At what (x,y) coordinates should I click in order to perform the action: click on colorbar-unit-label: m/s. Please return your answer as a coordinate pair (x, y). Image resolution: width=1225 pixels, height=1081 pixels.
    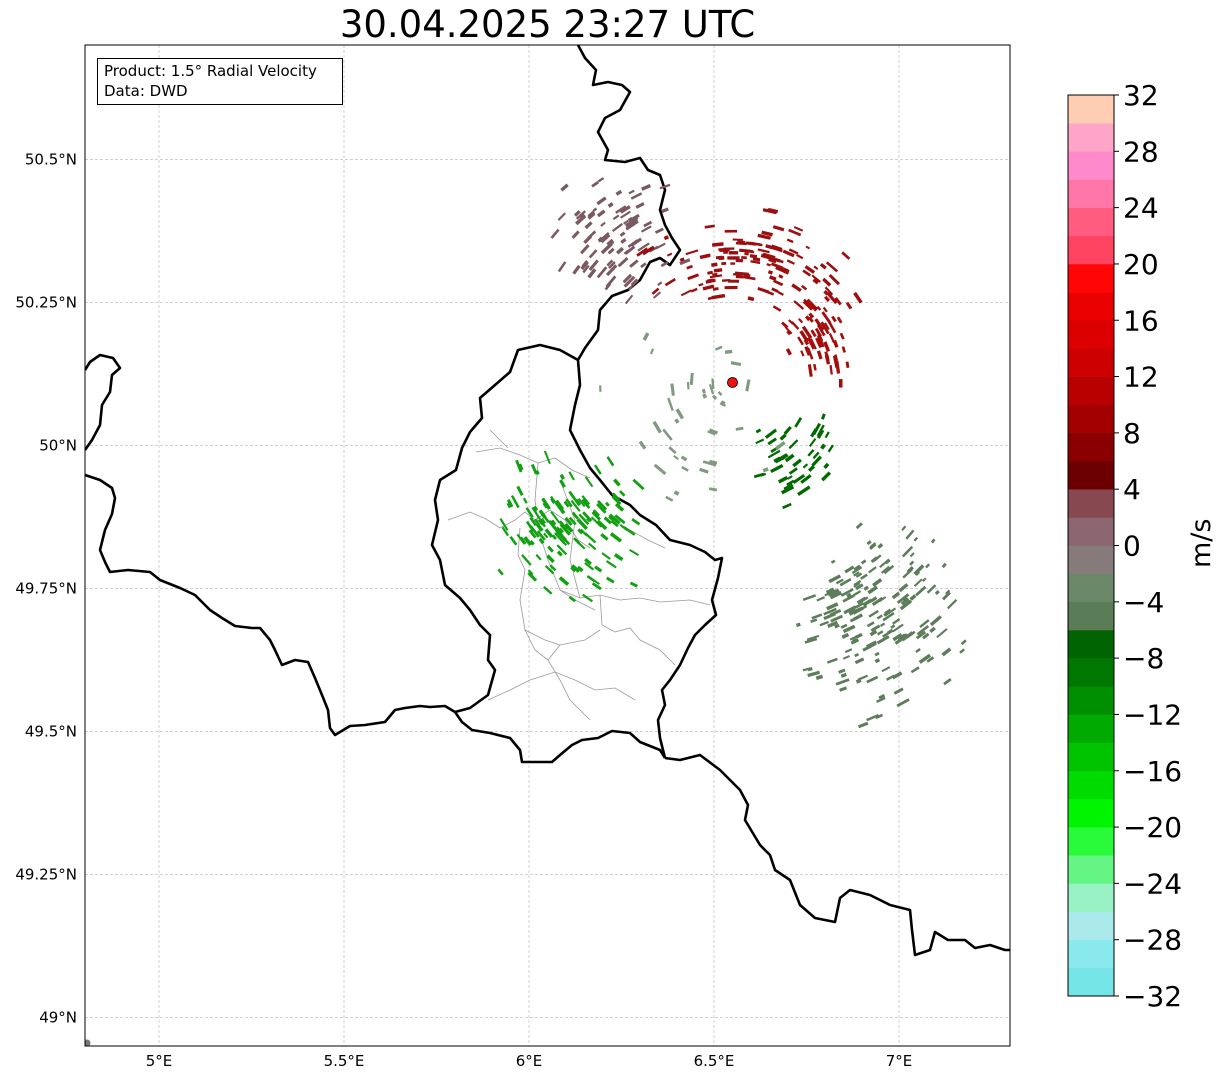
    Looking at the image, I should click on (1201, 543).